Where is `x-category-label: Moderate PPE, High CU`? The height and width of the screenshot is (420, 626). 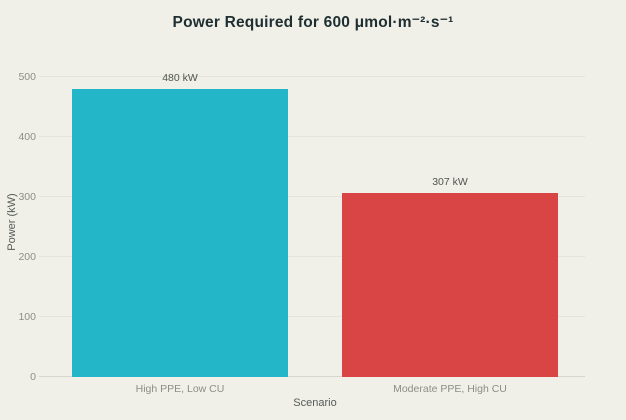
x-category-label: Moderate PPE, High CU is located at coordinates (450, 389).